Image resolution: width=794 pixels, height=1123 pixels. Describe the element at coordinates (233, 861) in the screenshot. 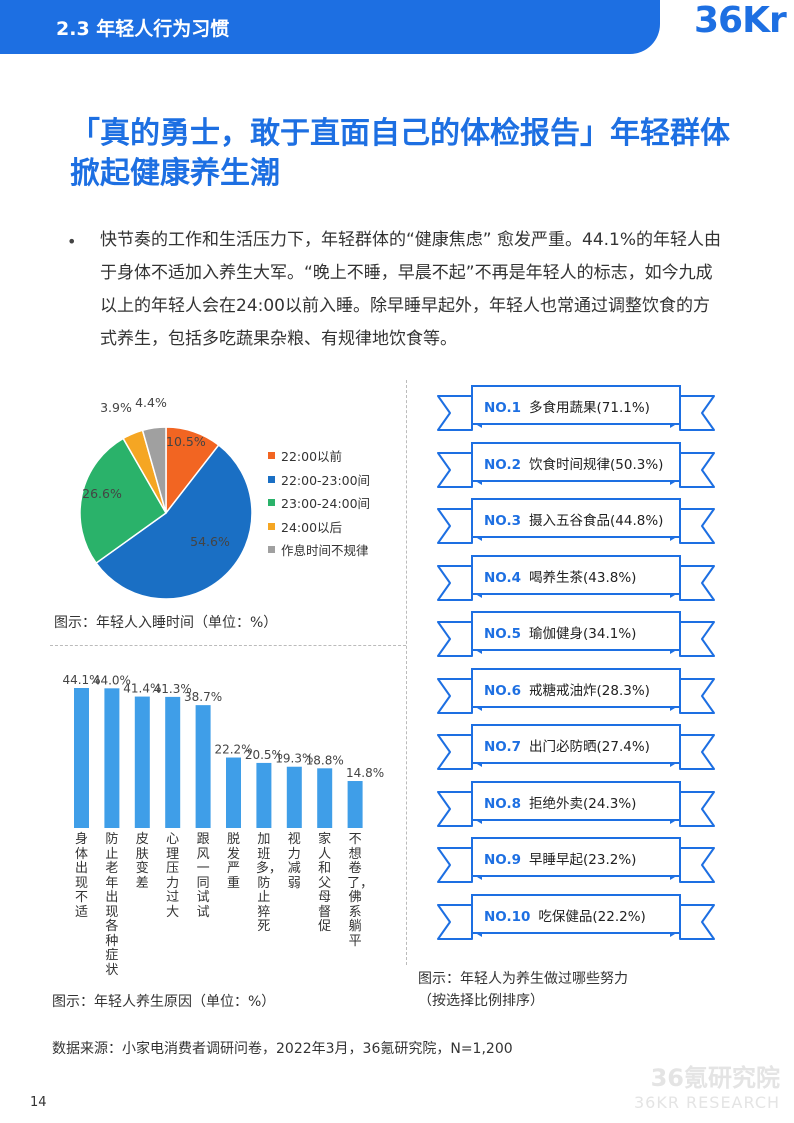

I see `bar-category-label: 脱发严重` at that location.